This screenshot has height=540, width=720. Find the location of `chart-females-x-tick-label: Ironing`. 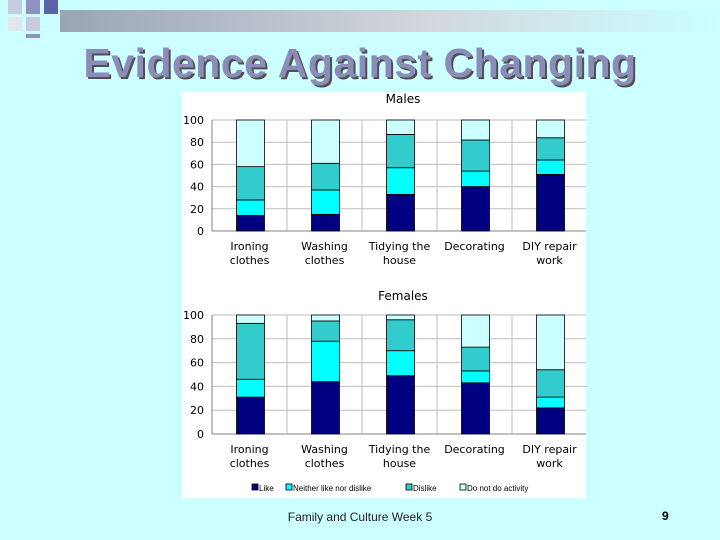

chart-females-x-tick-label: Ironing is located at coordinates (249, 449).